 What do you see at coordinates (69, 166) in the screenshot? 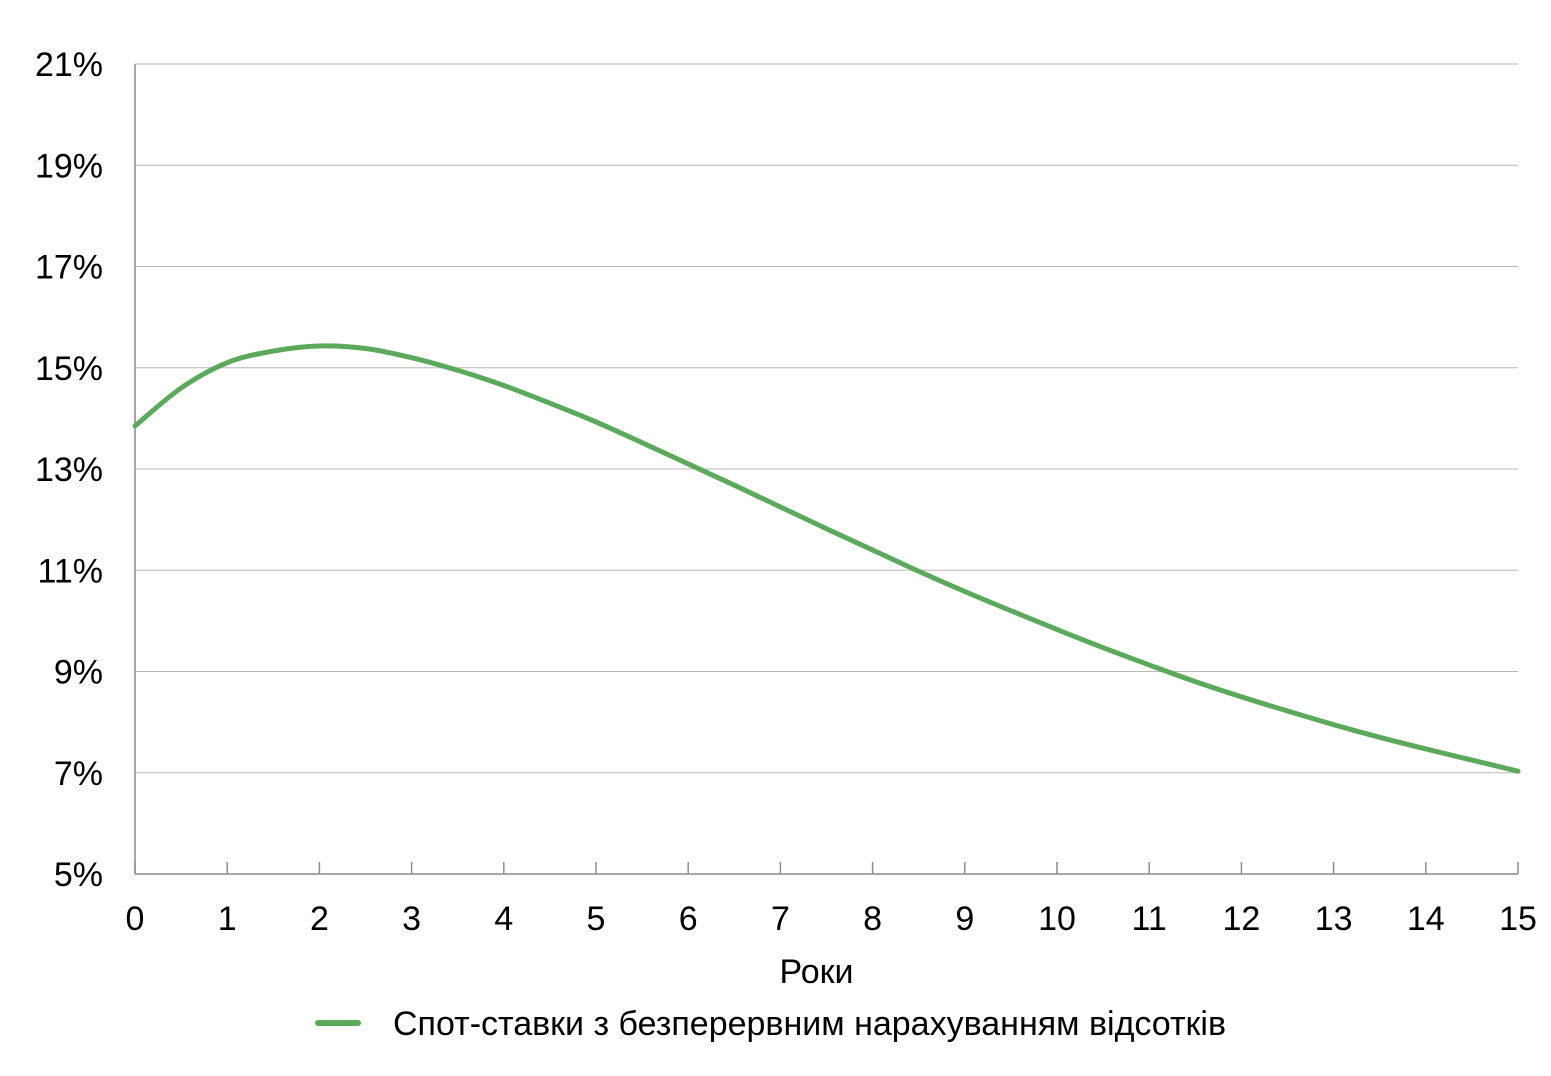
I see `y-tick-label: 19%` at bounding box center [69, 166].